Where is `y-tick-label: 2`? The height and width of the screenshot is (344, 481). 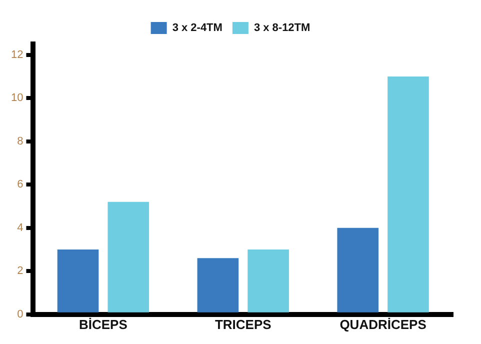 y-tick-label: 2 is located at coordinates (20, 271).